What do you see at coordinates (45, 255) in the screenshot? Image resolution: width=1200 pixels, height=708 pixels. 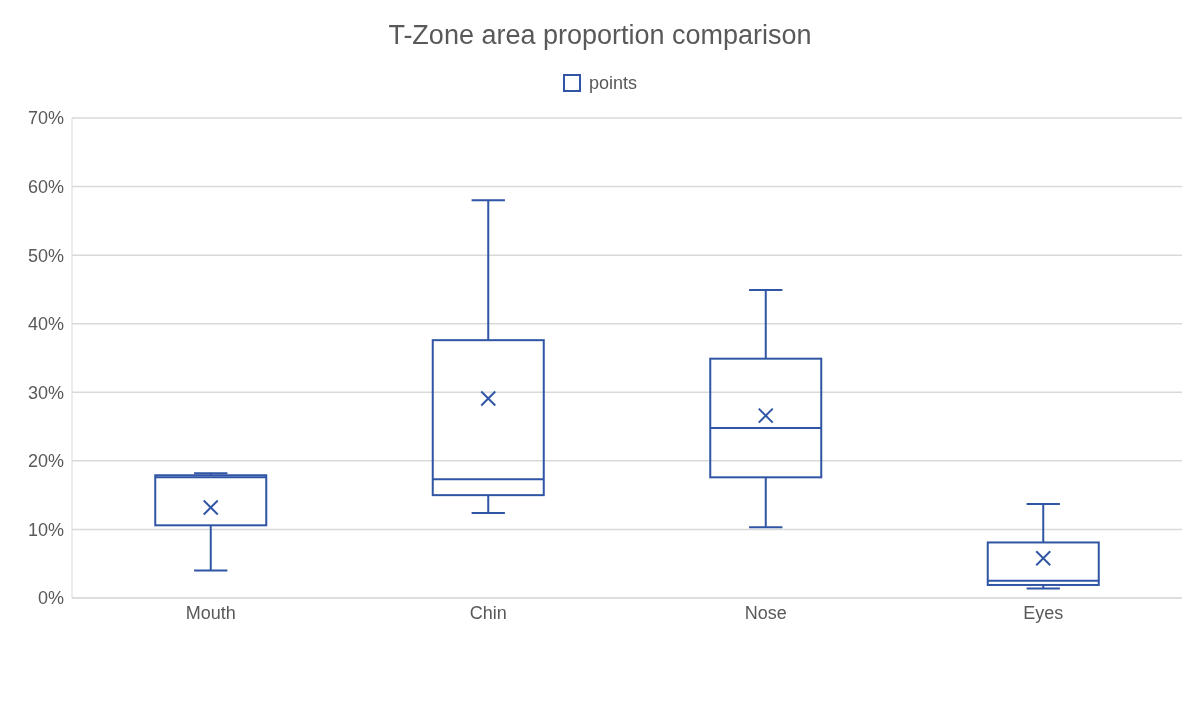 I see `y-tick-label: 50%` at bounding box center [45, 255].